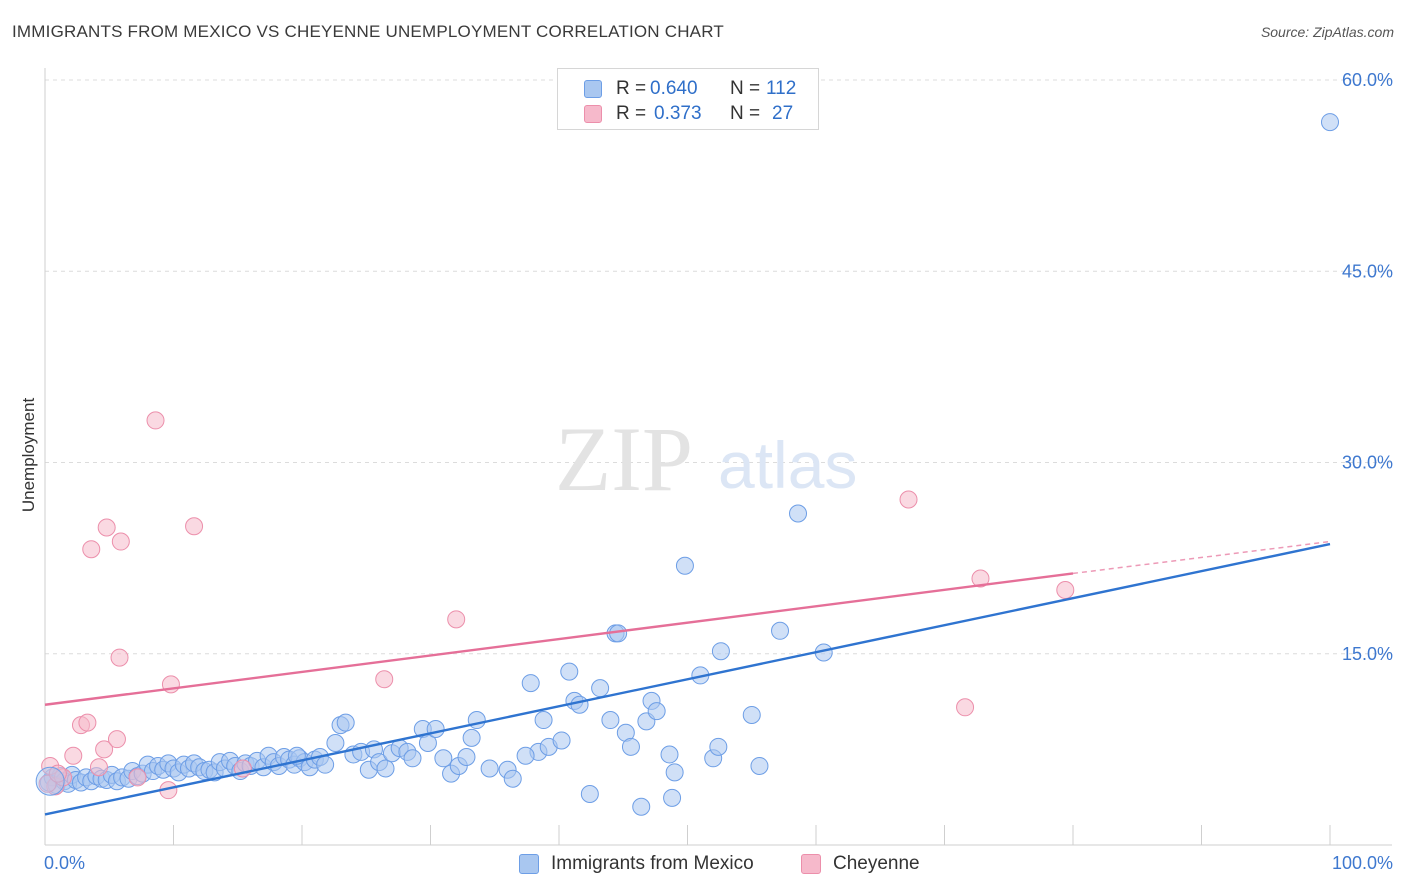  What do you see at coordinates (1367, 367) in the screenshot?
I see `y-tick-labels: 15.0% 30.0% 45.0% 60.0%` at bounding box center [1367, 367].